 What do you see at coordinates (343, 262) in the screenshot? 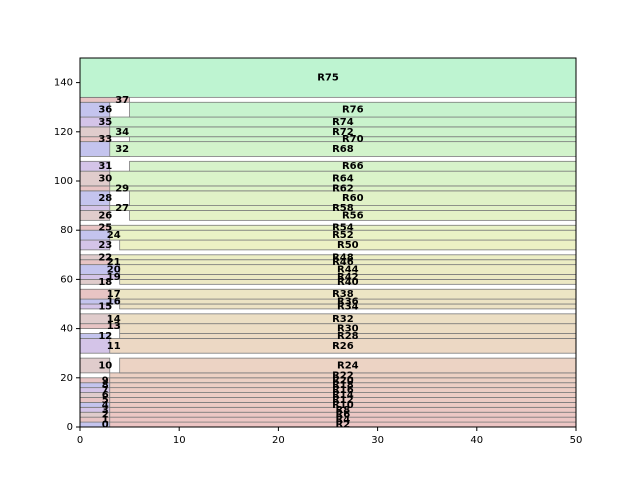
I see `right-cell-label-R46: R46` at bounding box center [343, 262].